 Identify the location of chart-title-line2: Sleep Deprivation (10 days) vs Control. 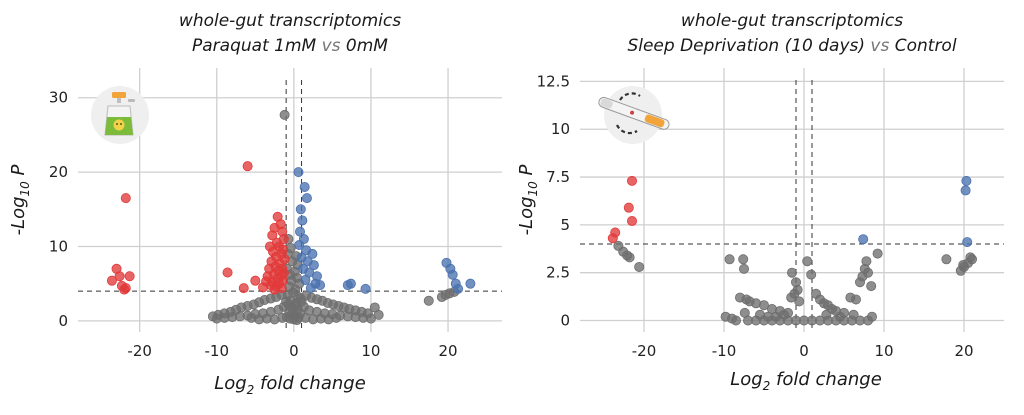
(791, 46).